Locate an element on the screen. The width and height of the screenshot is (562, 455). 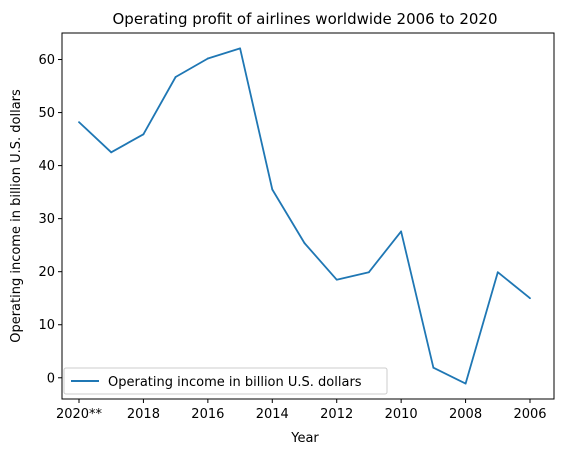
x-tick-label: 2010 is located at coordinates (401, 414).